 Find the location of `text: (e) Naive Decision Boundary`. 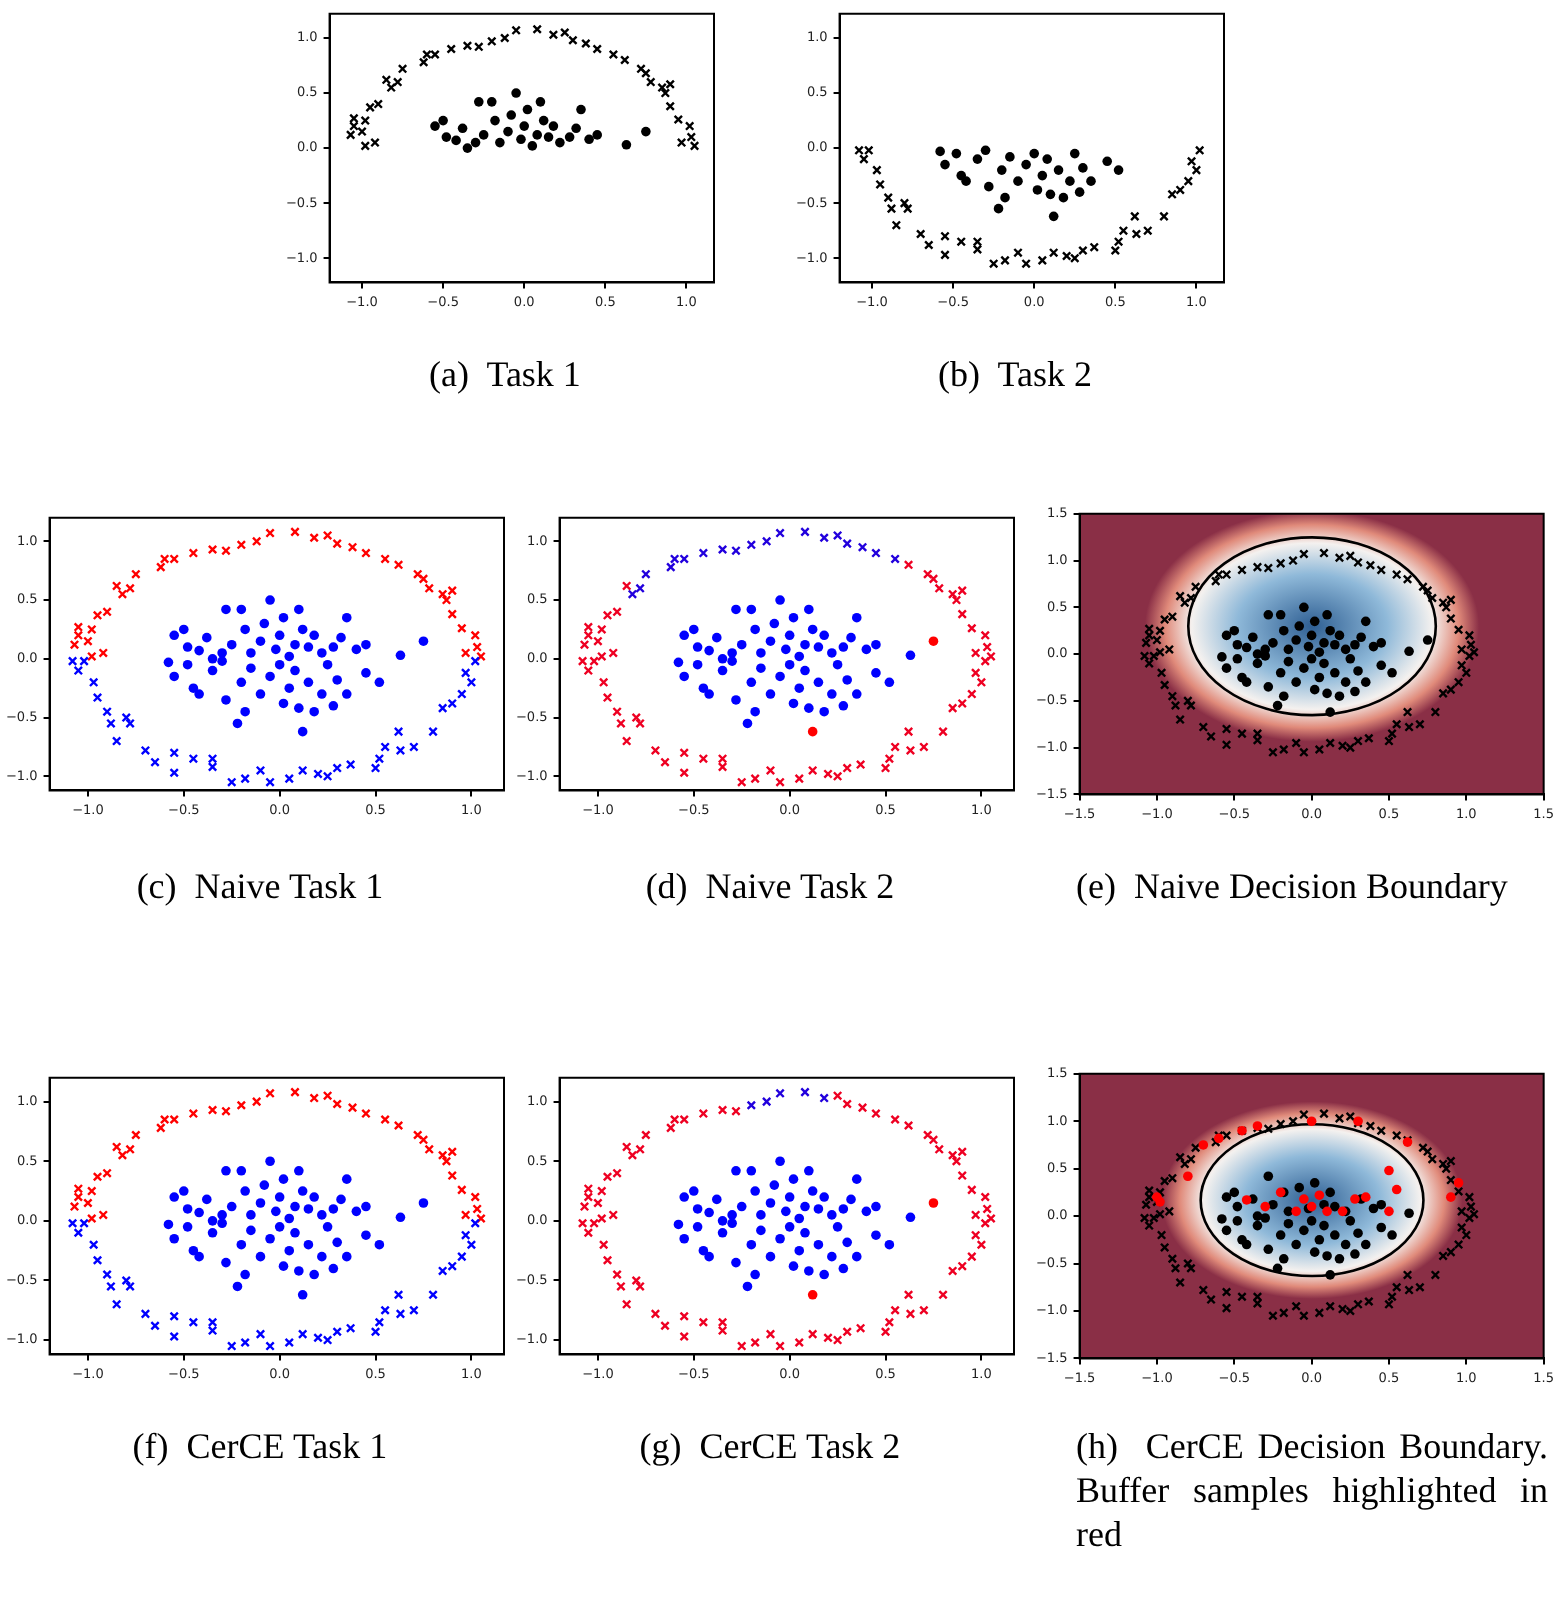

text: (e) Naive Decision Boundary is located at coordinates (1293, 886).